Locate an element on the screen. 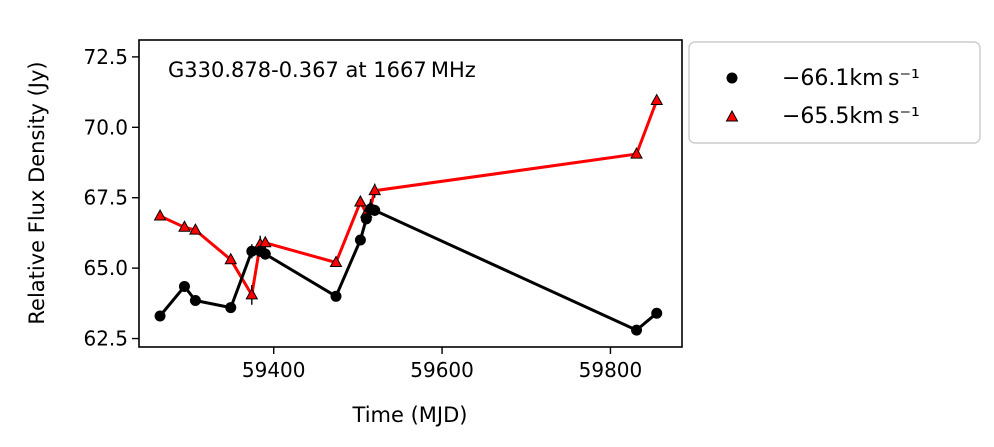 The image size is (994, 447). legend-box is located at coordinates (834, 92).